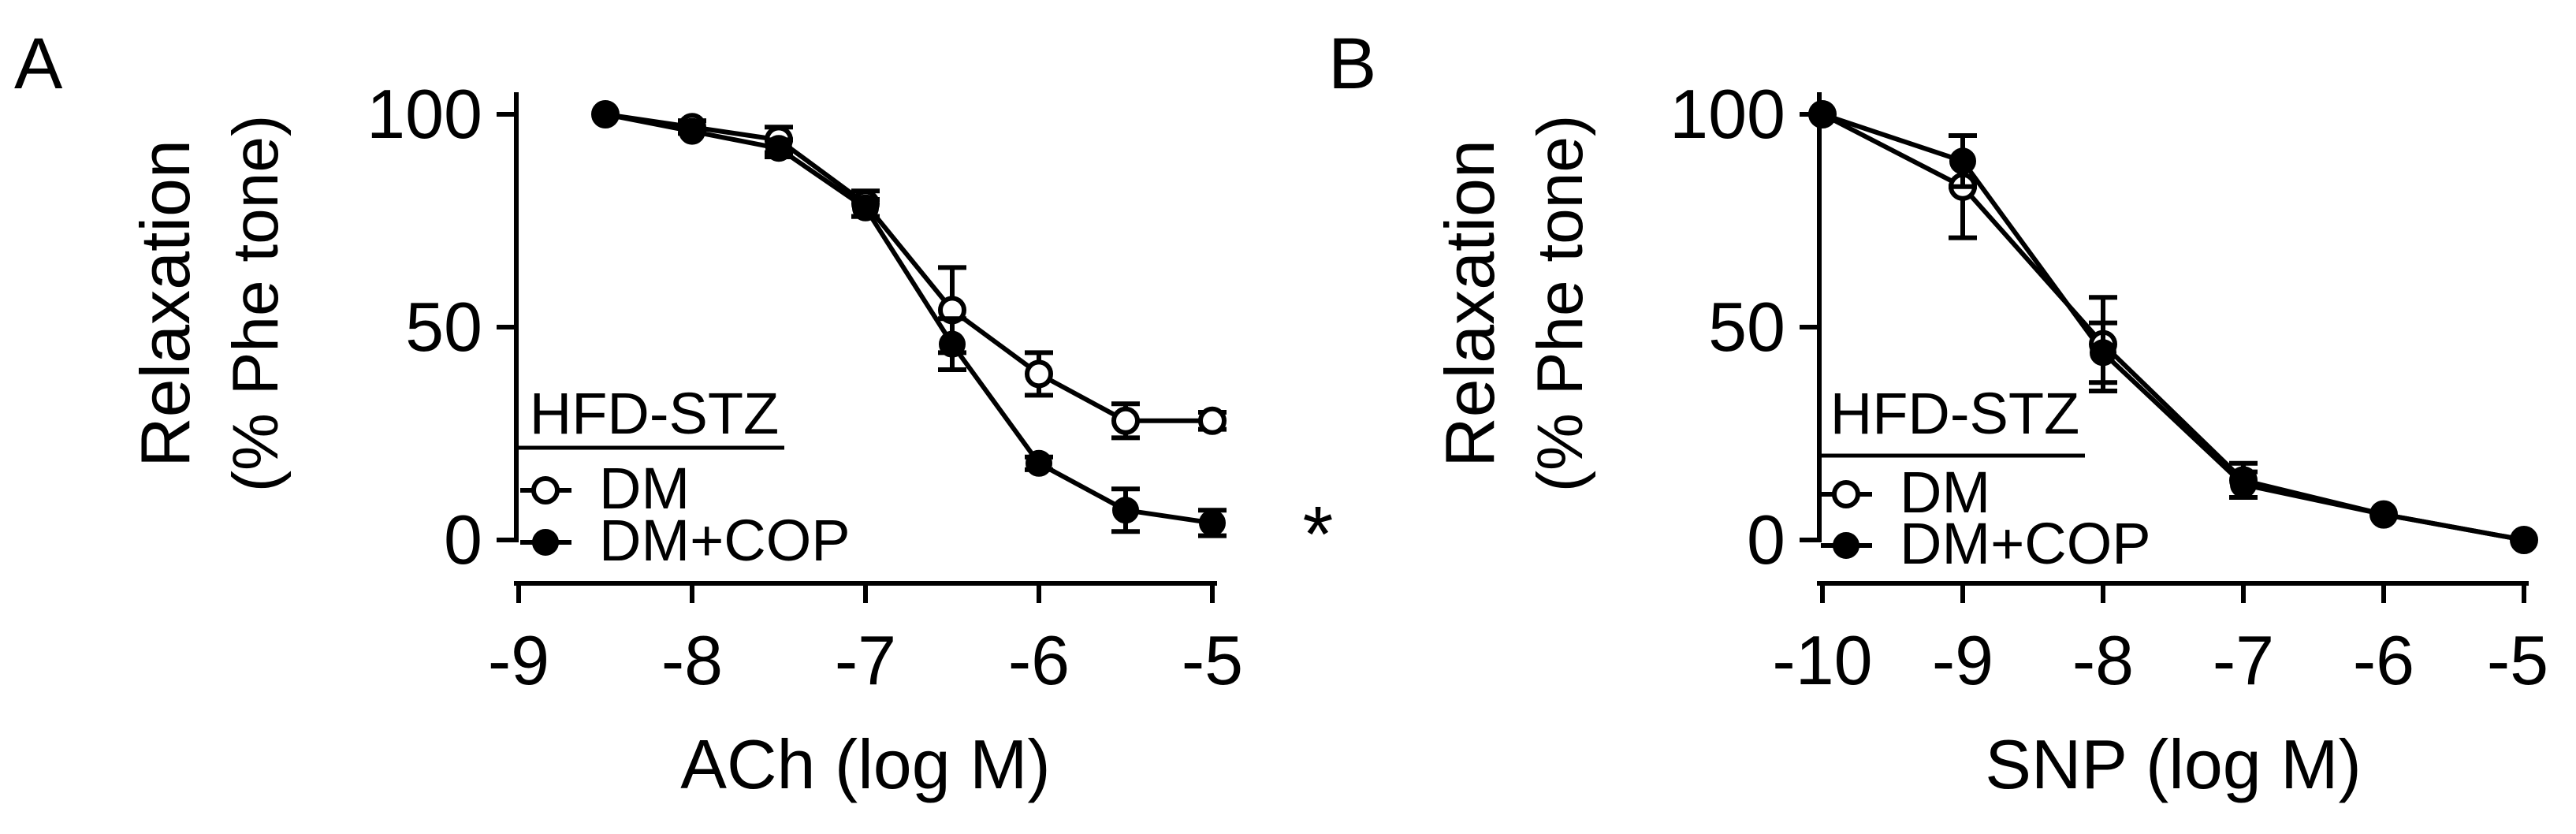 The width and height of the screenshot is (2576, 834). What do you see at coordinates (1822, 660) in the screenshot?
I see `panel-b-xtick-label: -10` at bounding box center [1822, 660].